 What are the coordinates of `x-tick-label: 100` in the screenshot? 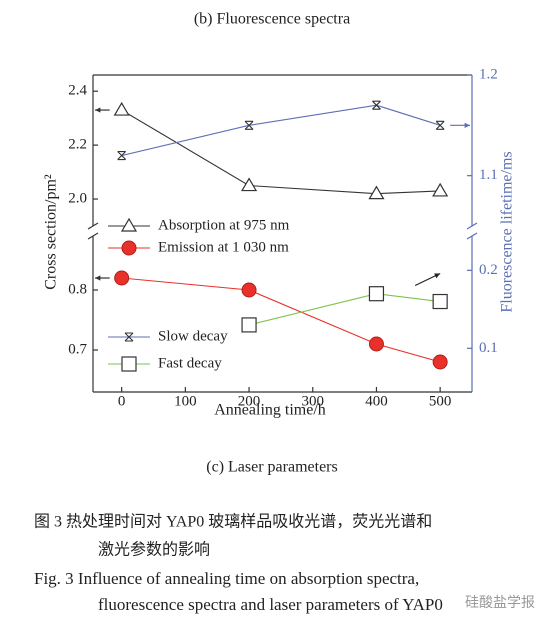 It's located at (185, 401).